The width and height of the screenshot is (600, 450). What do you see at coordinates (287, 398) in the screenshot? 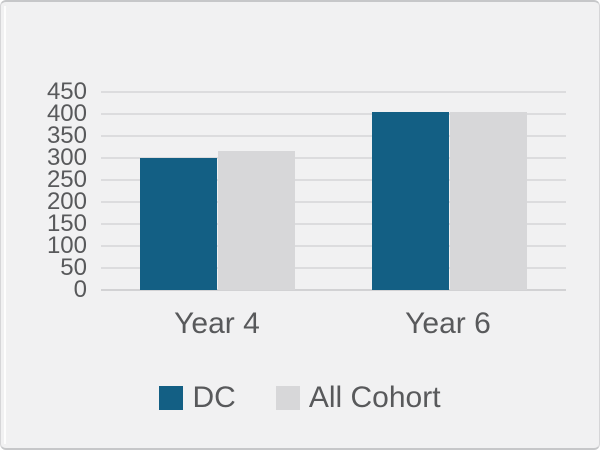
I see `legend-swatch-all-cohort` at bounding box center [287, 398].